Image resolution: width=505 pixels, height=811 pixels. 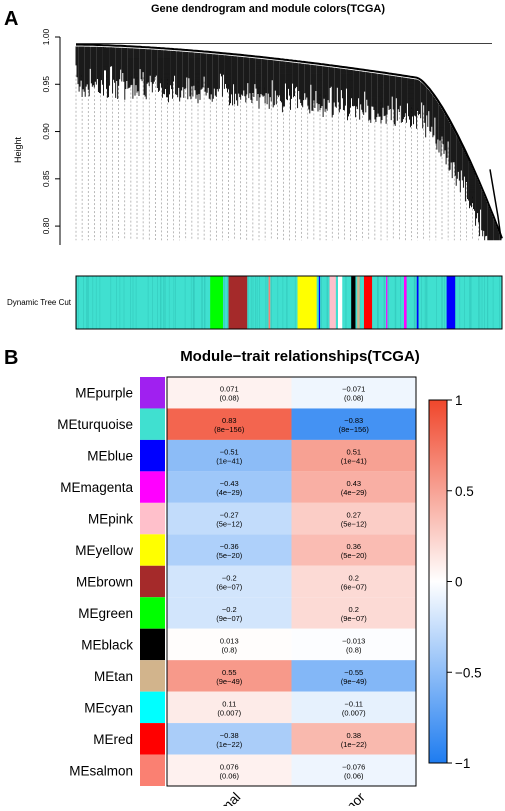 What do you see at coordinates (229, 735) in the screenshot?
I see `cell-correlation: −0.38` at bounding box center [229, 735].